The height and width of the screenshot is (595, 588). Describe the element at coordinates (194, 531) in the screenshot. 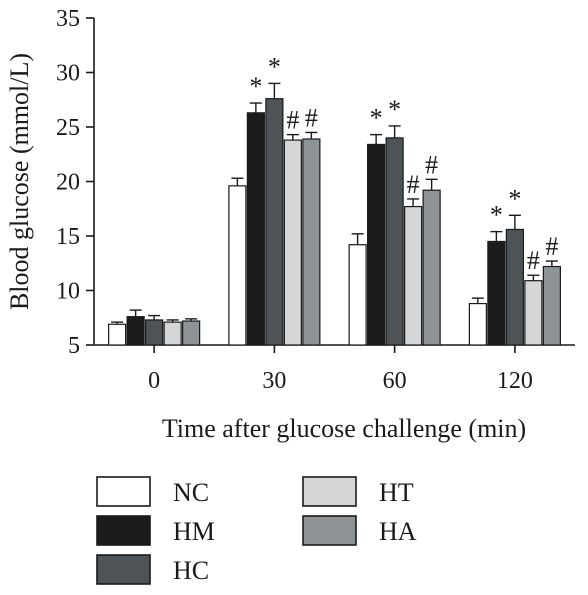

I see `legend-label-hm: HM` at that location.